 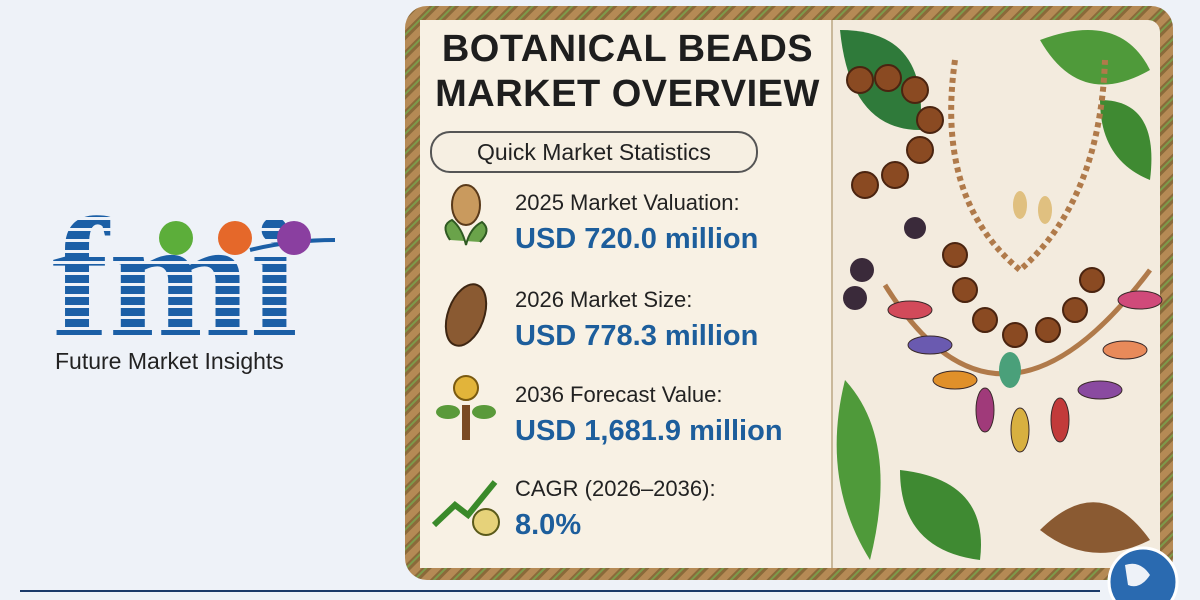 I want to click on stat-value: USD 720.0 million, so click(x=637, y=239).